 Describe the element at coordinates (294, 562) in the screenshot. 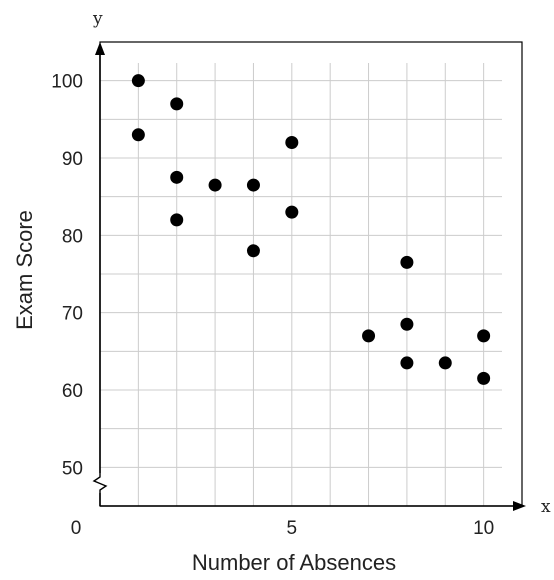

I see `x-axis-title: Number of Absences` at that location.